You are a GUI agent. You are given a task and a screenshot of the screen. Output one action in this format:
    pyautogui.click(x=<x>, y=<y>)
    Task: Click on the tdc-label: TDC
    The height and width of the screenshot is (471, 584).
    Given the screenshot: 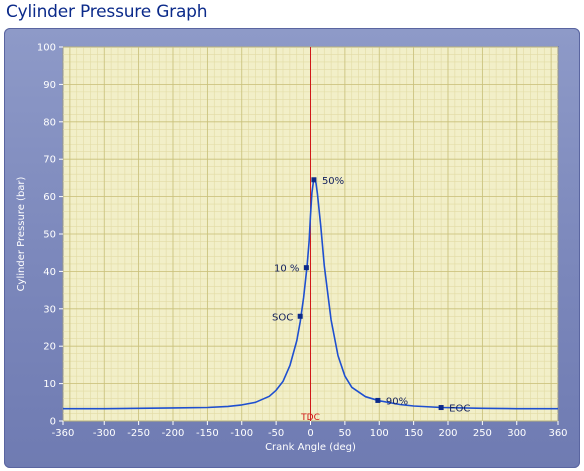 What is the action you would take?
    pyautogui.click(x=310, y=418)
    